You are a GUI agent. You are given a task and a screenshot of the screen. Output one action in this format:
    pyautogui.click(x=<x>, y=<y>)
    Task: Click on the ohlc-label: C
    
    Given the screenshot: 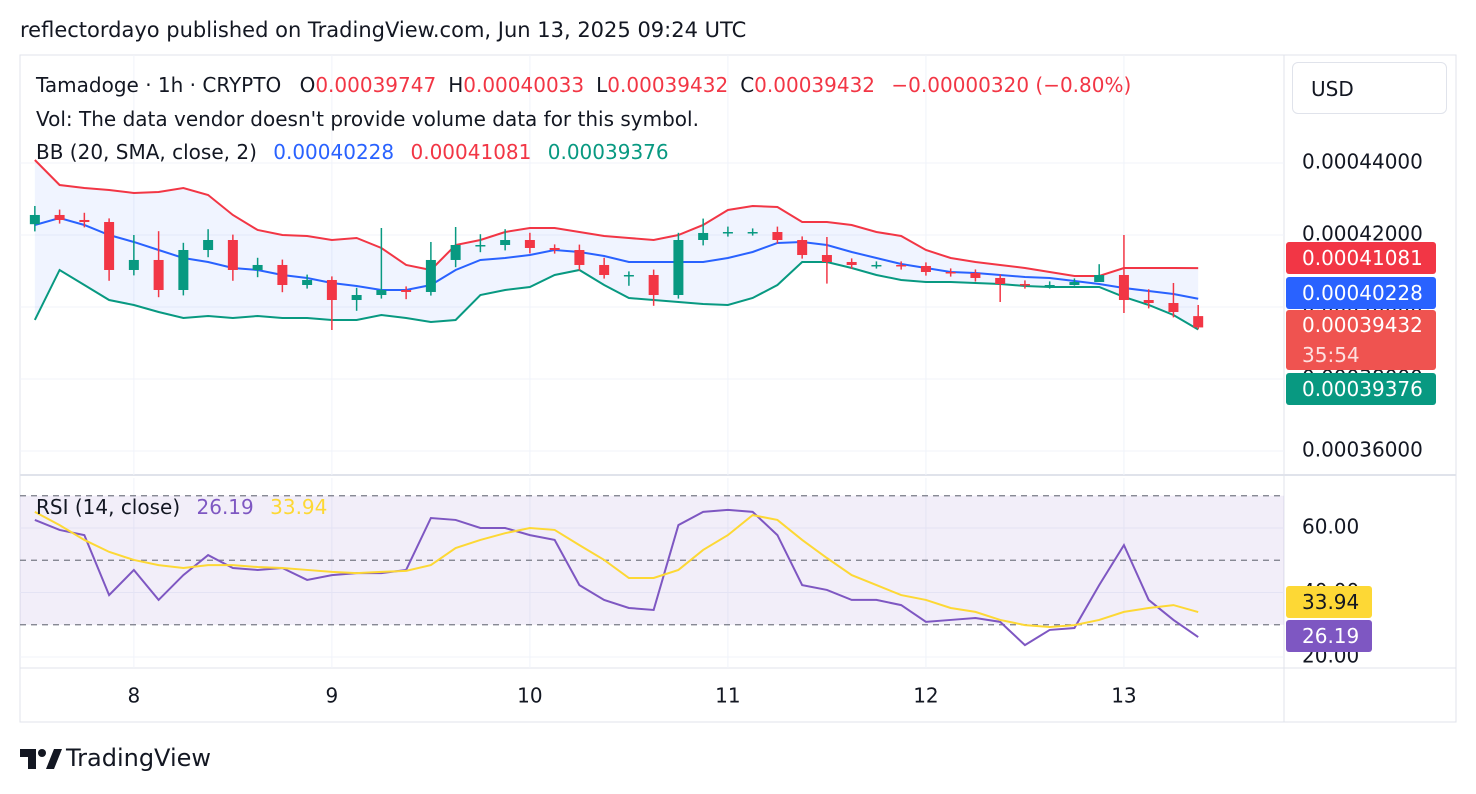 What is the action you would take?
    pyautogui.click(x=747, y=85)
    